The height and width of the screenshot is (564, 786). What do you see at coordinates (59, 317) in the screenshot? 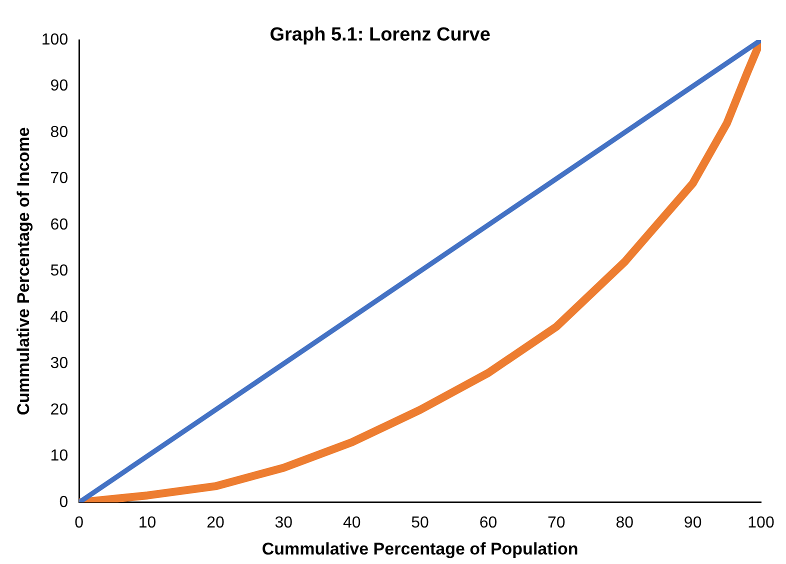
I see `y-tick-label: 40` at bounding box center [59, 317].